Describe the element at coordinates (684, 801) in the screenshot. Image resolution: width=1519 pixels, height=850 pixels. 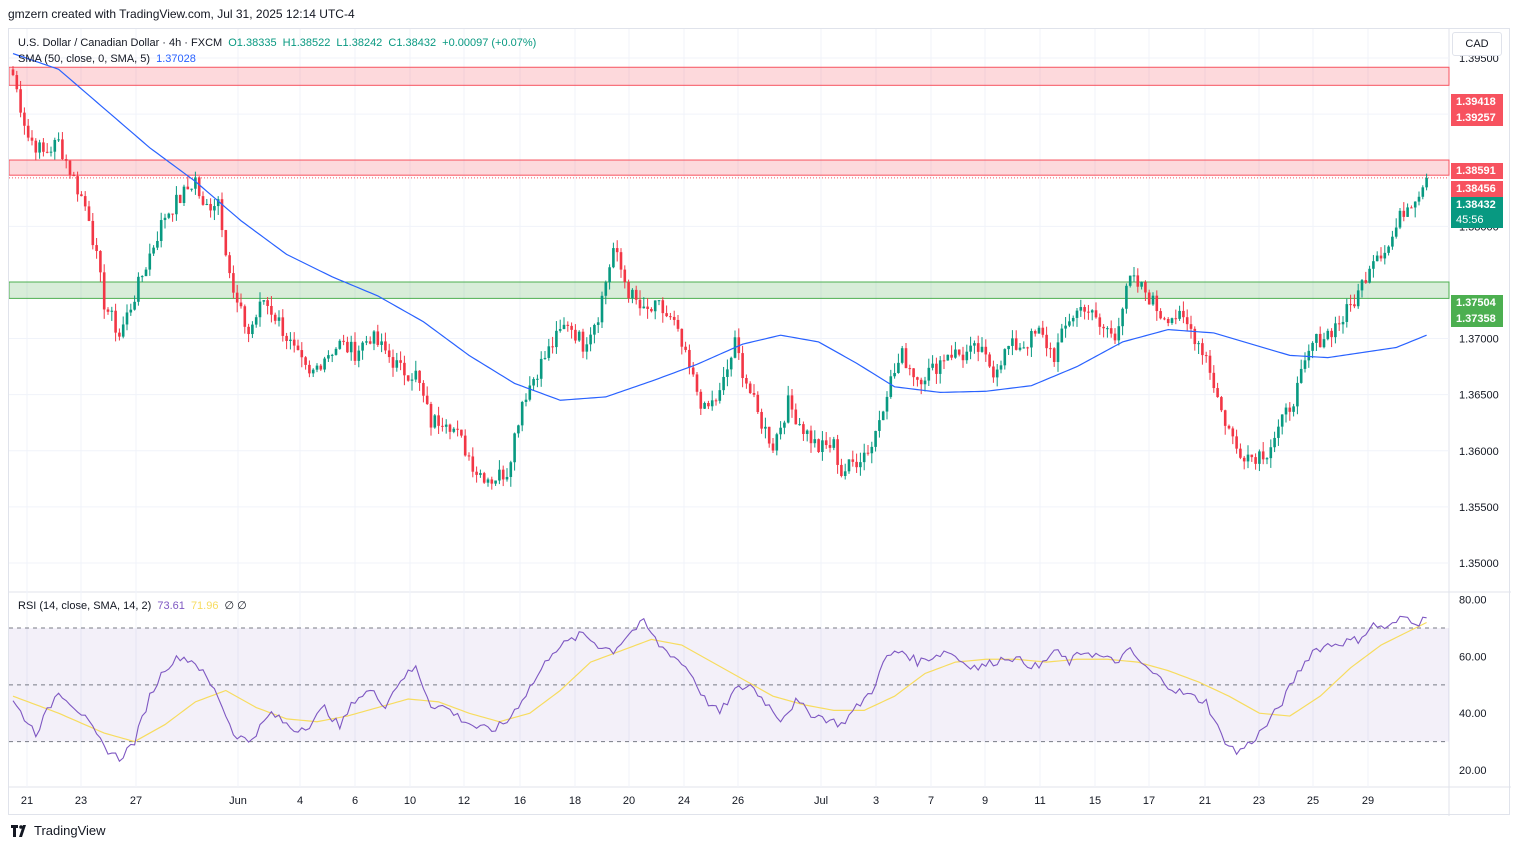
I see `x-tick-label: 24` at that location.